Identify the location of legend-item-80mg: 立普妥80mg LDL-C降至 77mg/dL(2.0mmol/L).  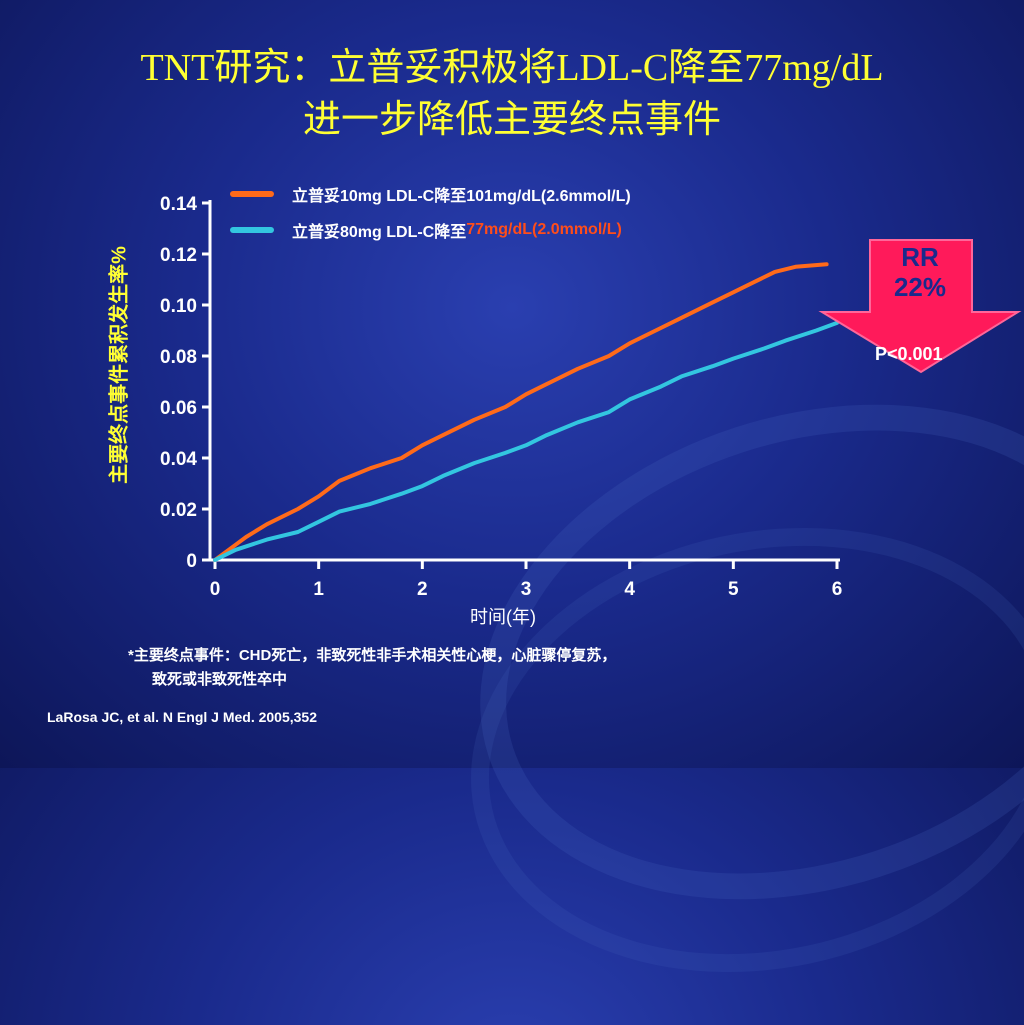
(426, 230).